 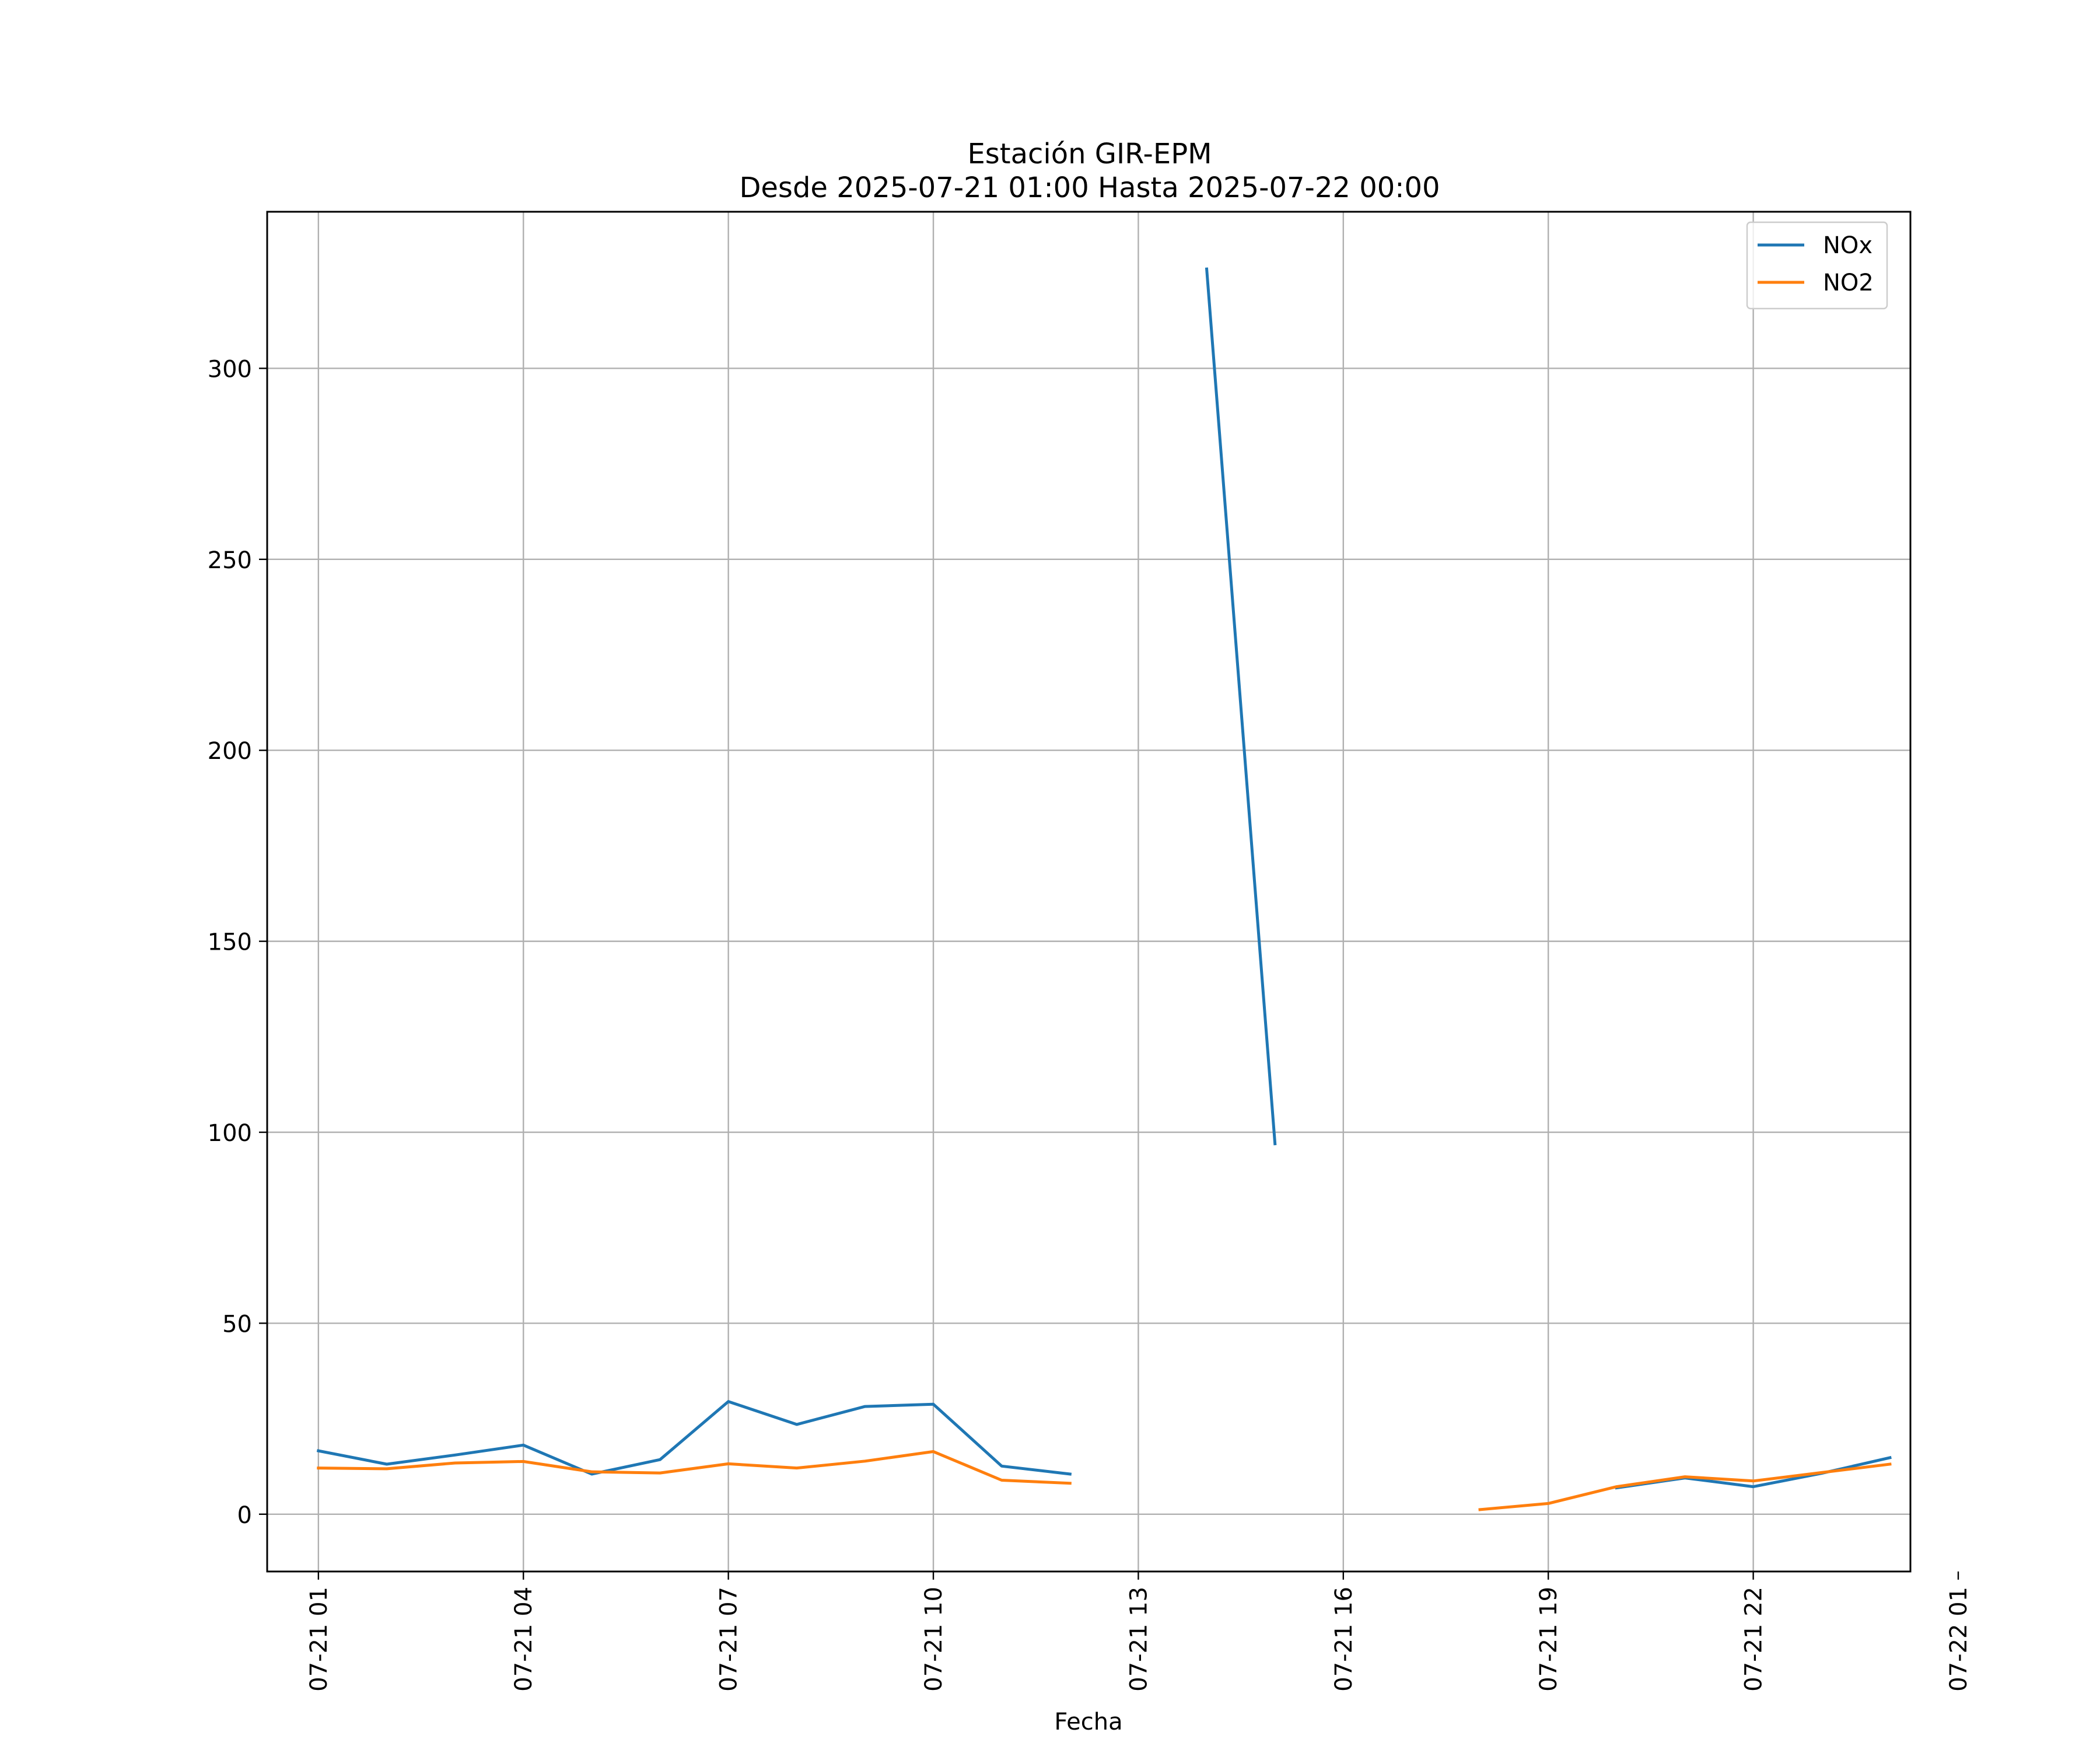 What do you see at coordinates (523, 1639) in the screenshot?
I see `x-tick-label: 07-21 04` at bounding box center [523, 1639].